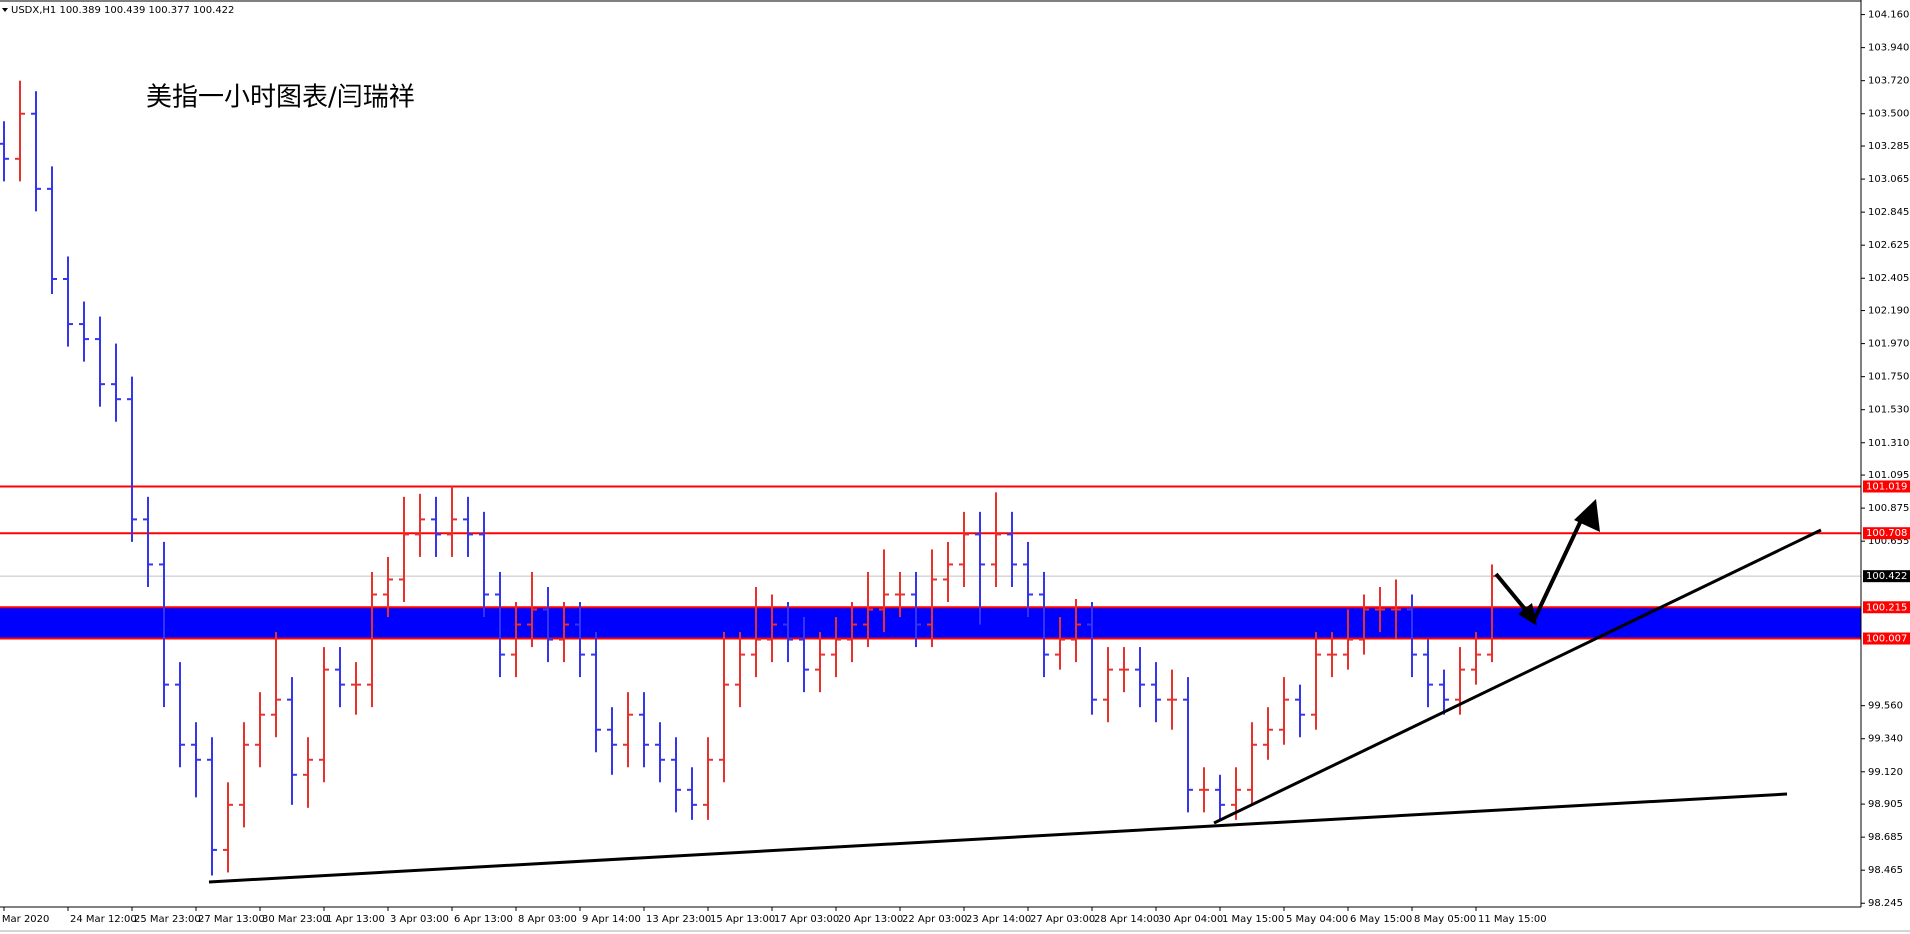 The width and height of the screenshot is (1910, 934). Describe the element at coordinates (1888, 410) in the screenshot. I see `y-tick-label: 101.530` at that location.